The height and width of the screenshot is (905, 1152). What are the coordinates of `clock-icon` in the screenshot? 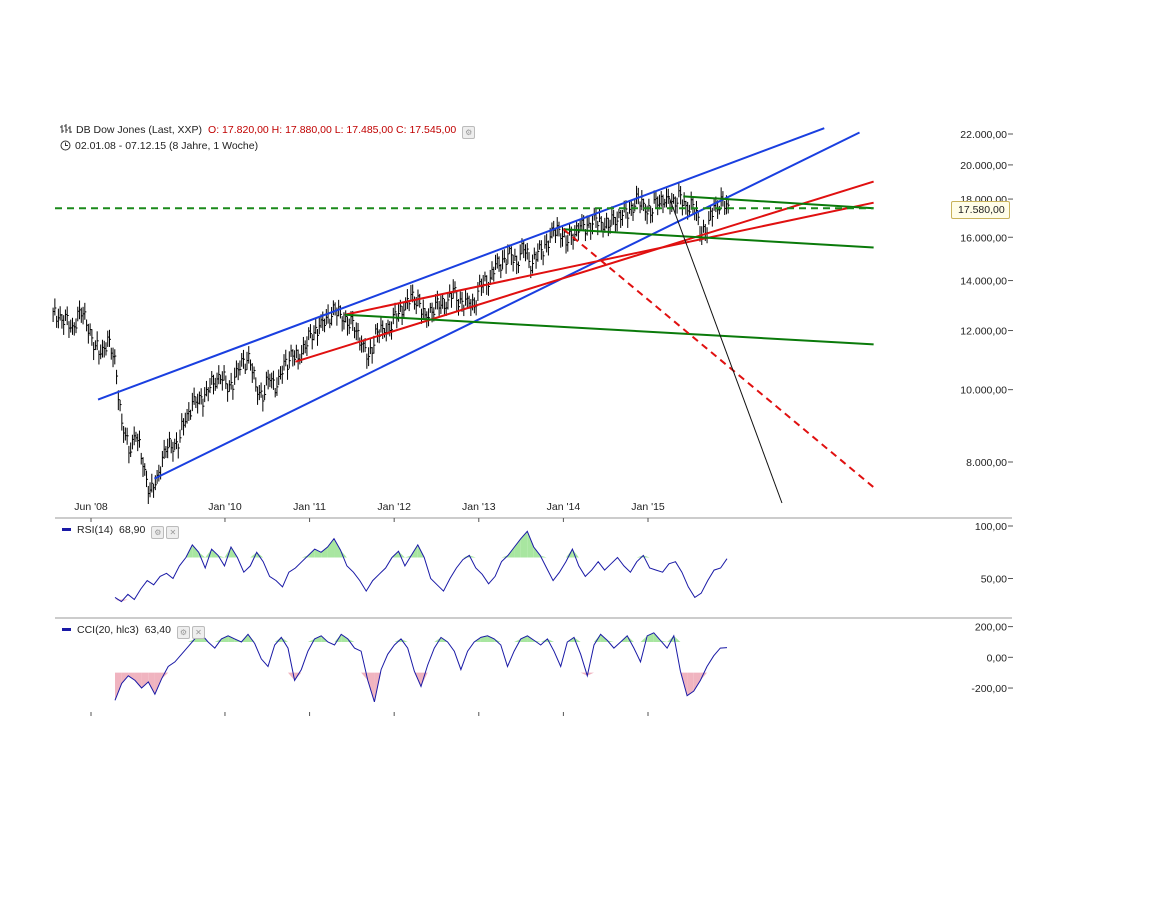 It's located at (65, 145).